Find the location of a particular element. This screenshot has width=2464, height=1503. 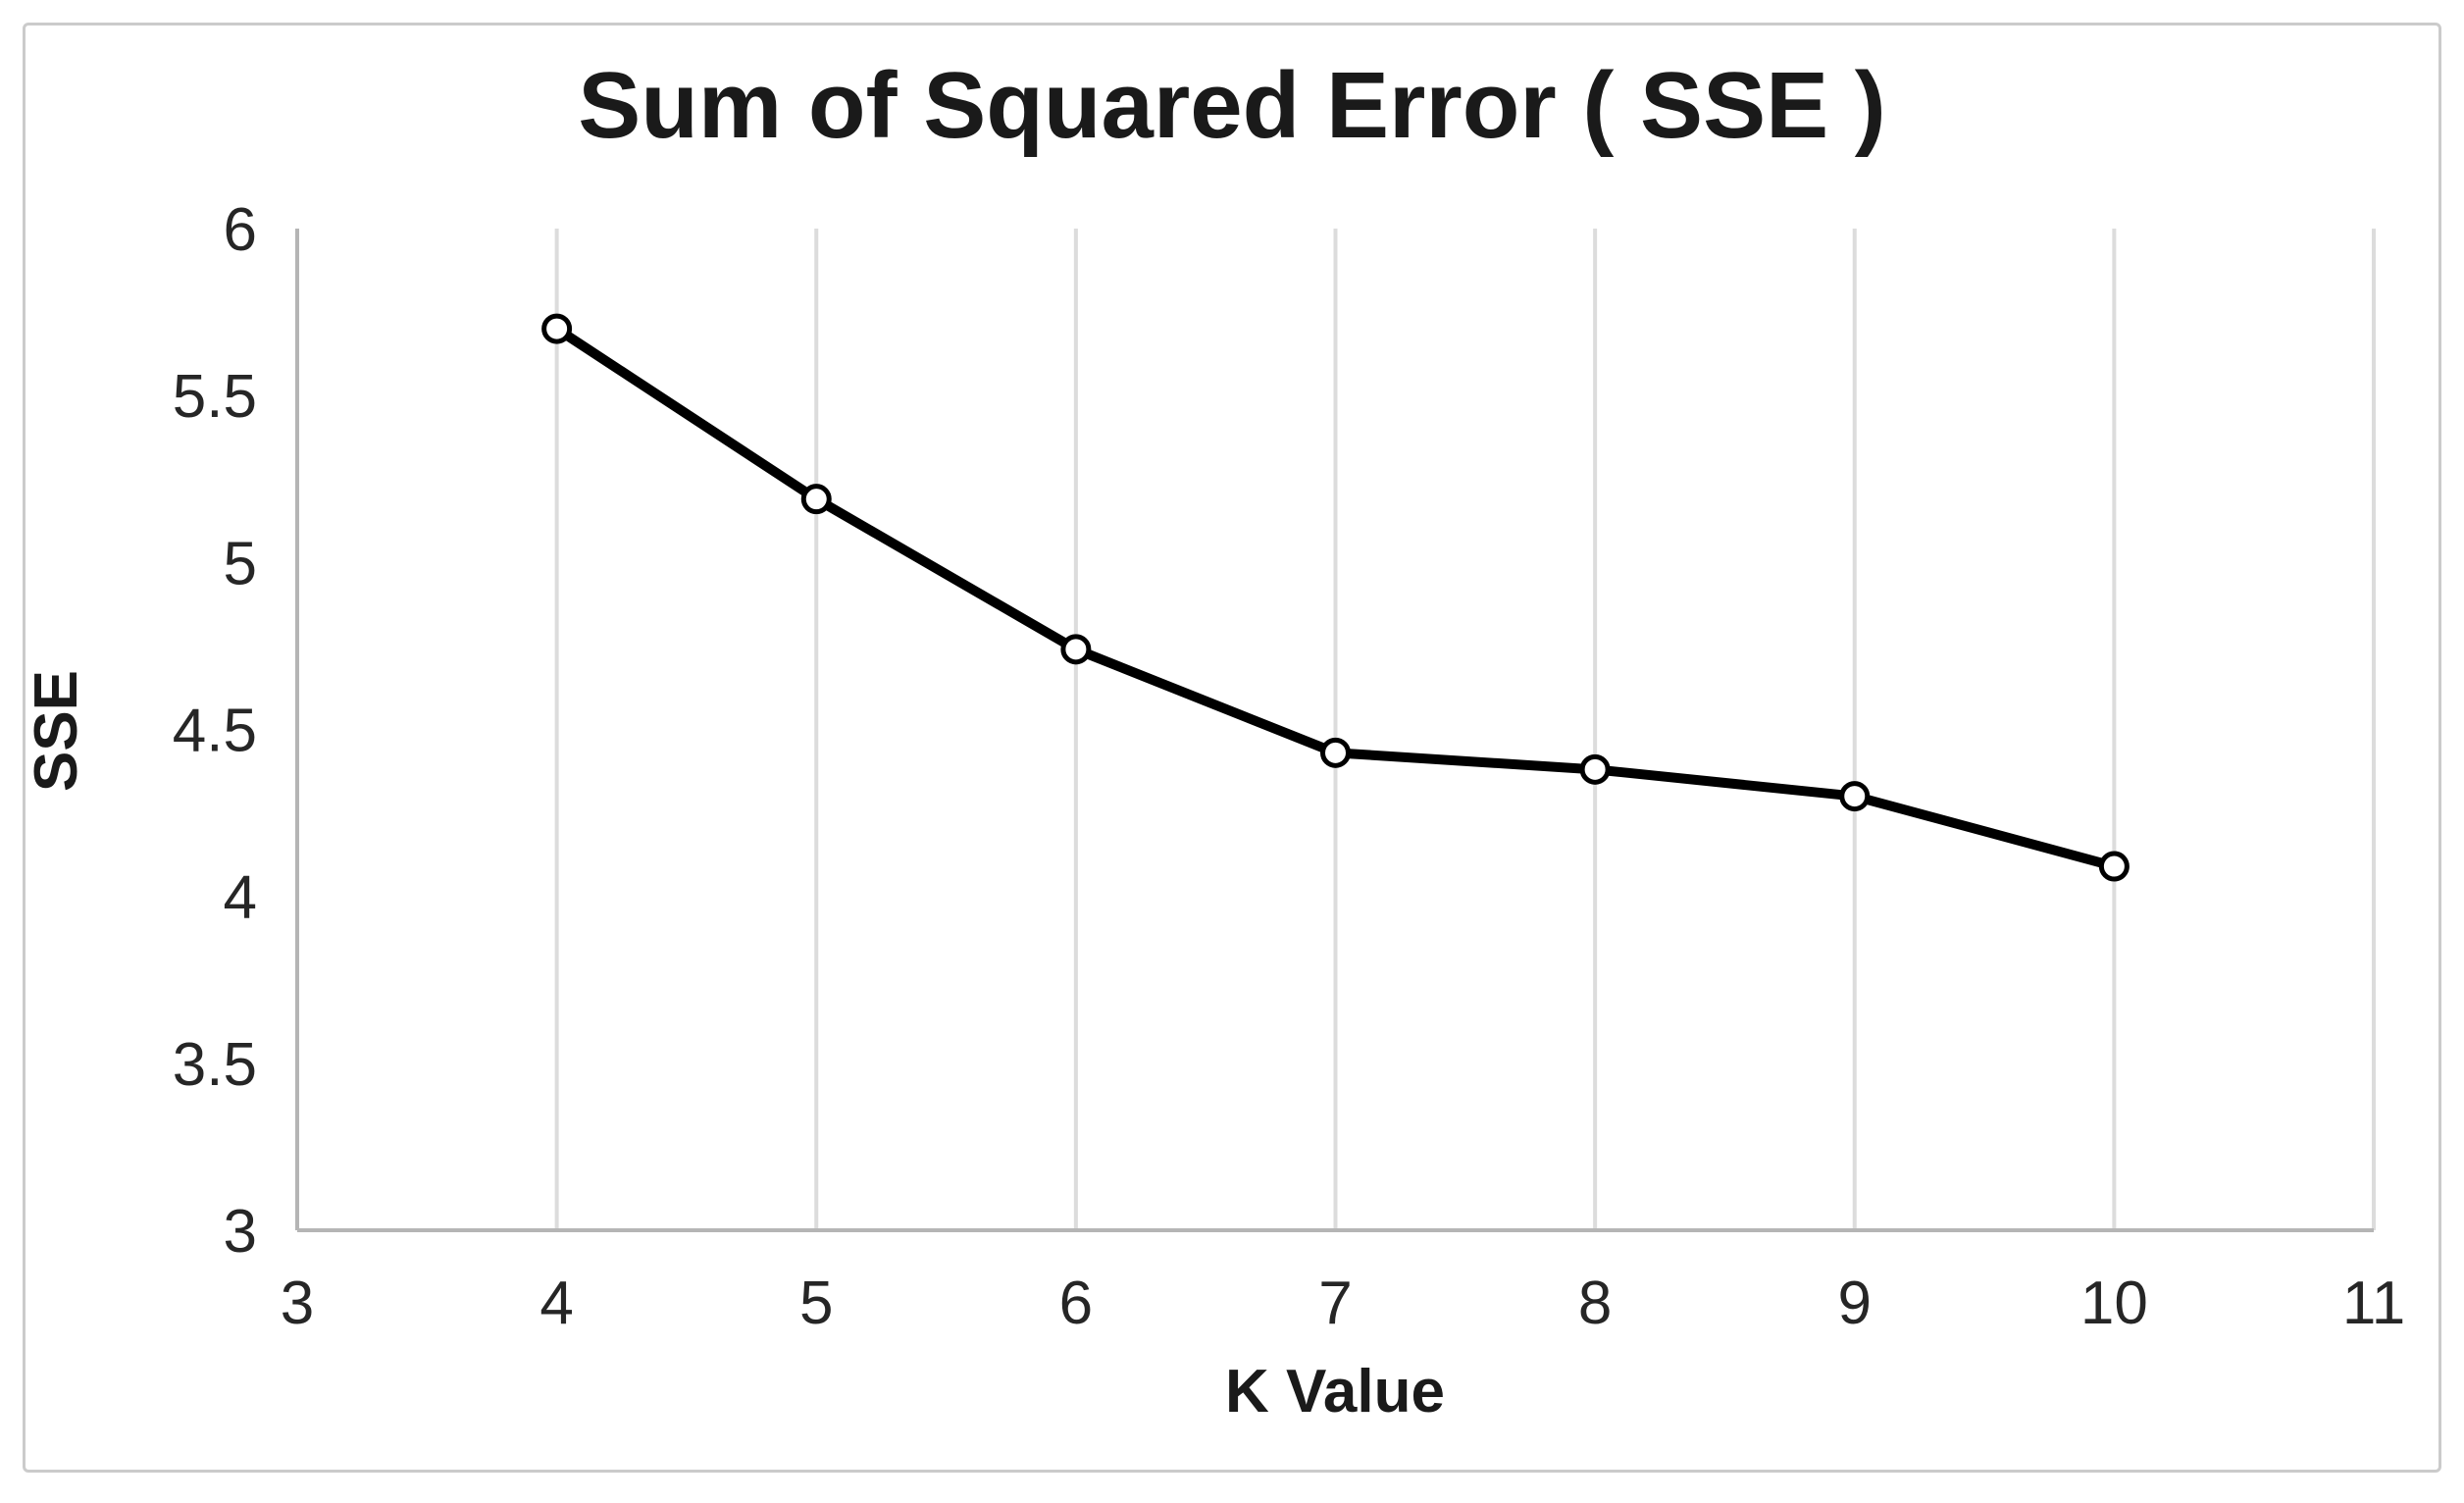

x-tick-label-3: 3 is located at coordinates (297, 1304).